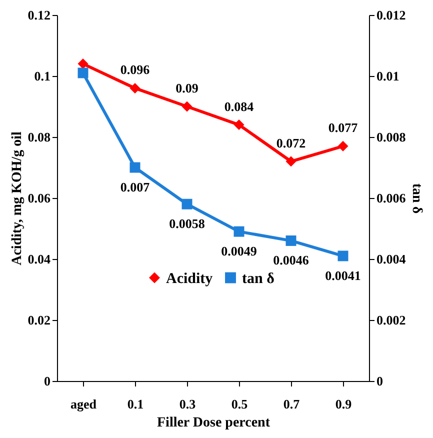 Image resolution: width=433 pixels, height=438 pixels. What do you see at coordinates (187, 404) in the screenshot?
I see `x-tick-label: 0.3` at bounding box center [187, 404].